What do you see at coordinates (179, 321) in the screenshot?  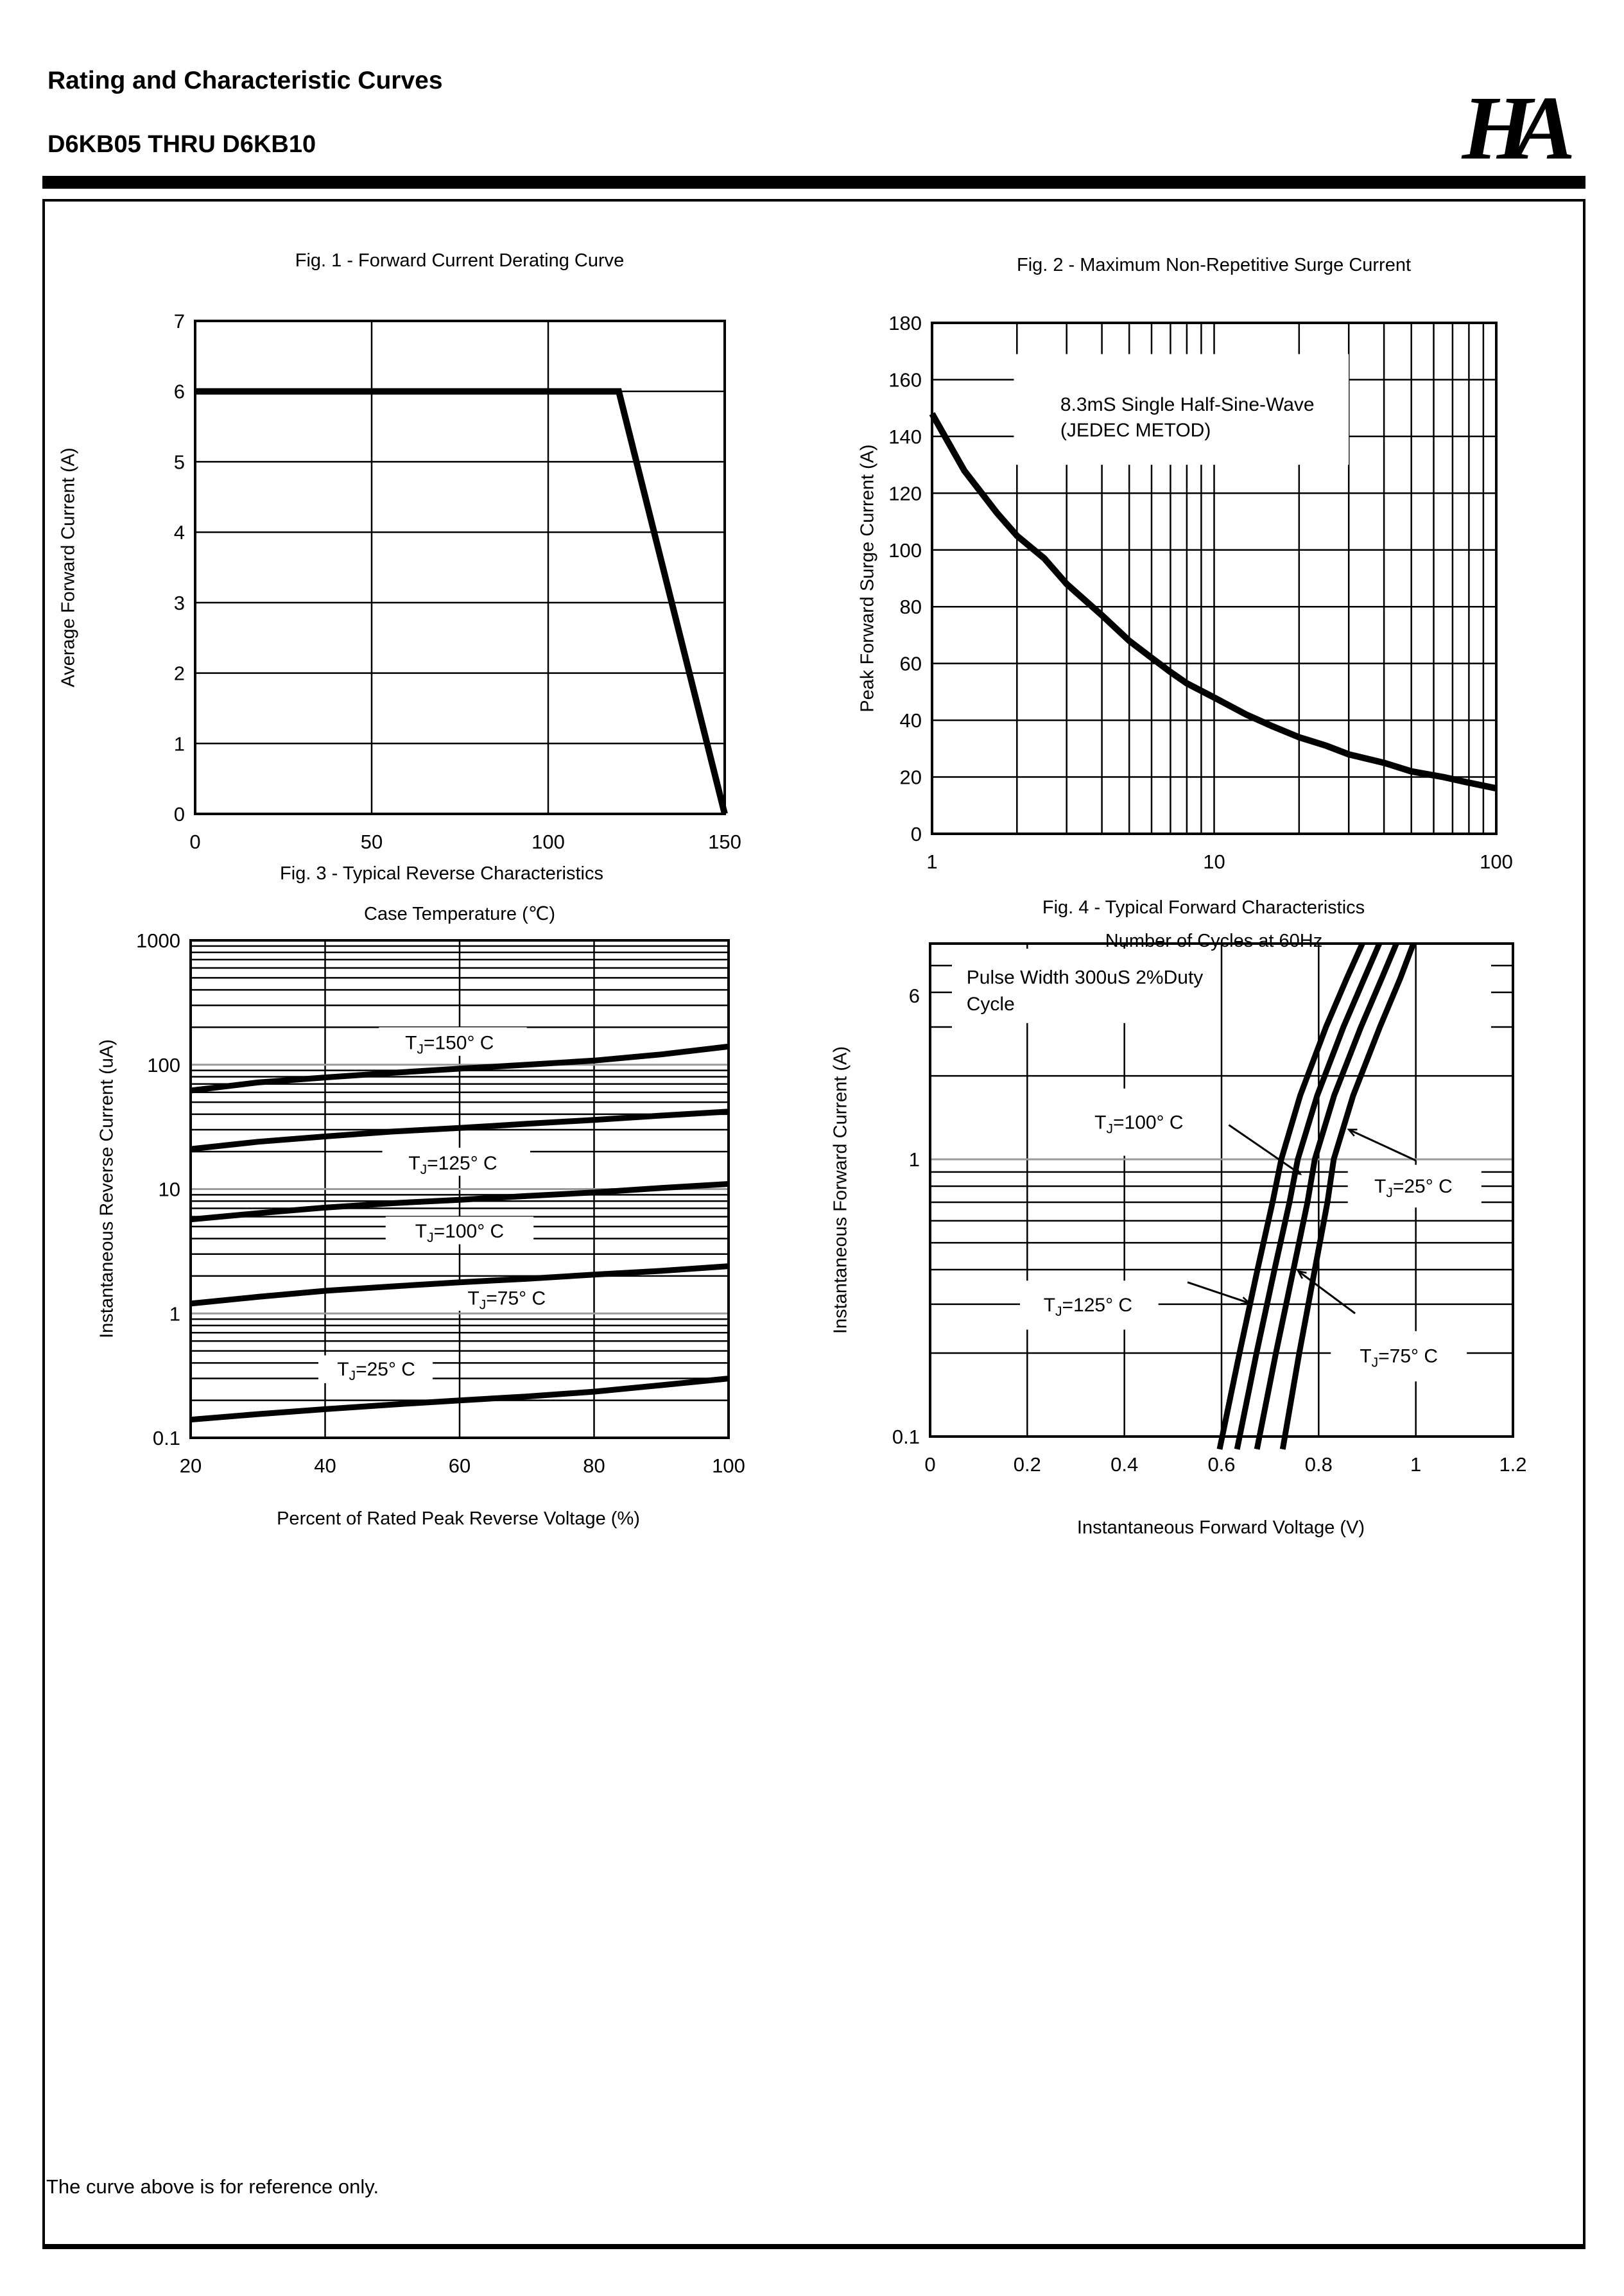 I see `y-tick-label: 7` at bounding box center [179, 321].